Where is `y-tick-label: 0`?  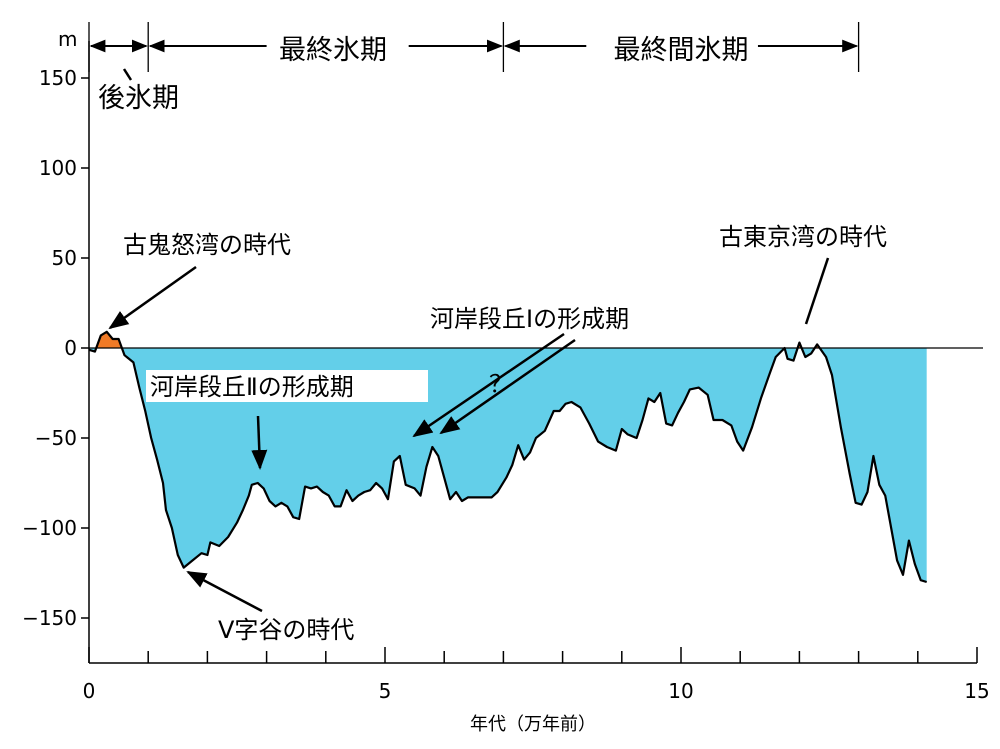 y-tick-label: 0 is located at coordinates (70, 348).